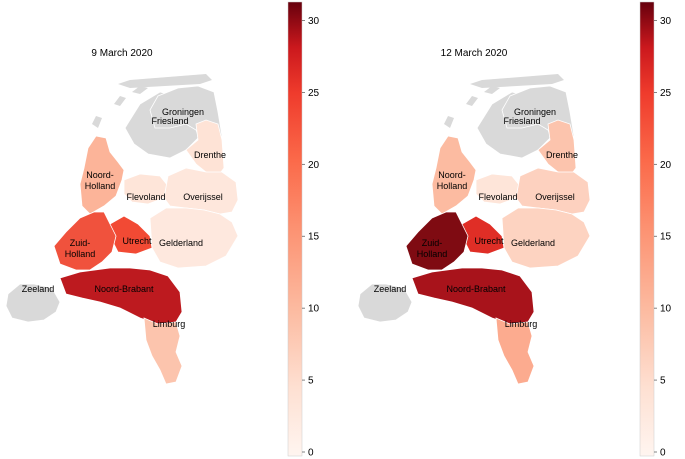 The width and height of the screenshot is (685, 459). What do you see at coordinates (122, 53) in the screenshot?
I see `map-title: 9 March 2020` at bounding box center [122, 53].